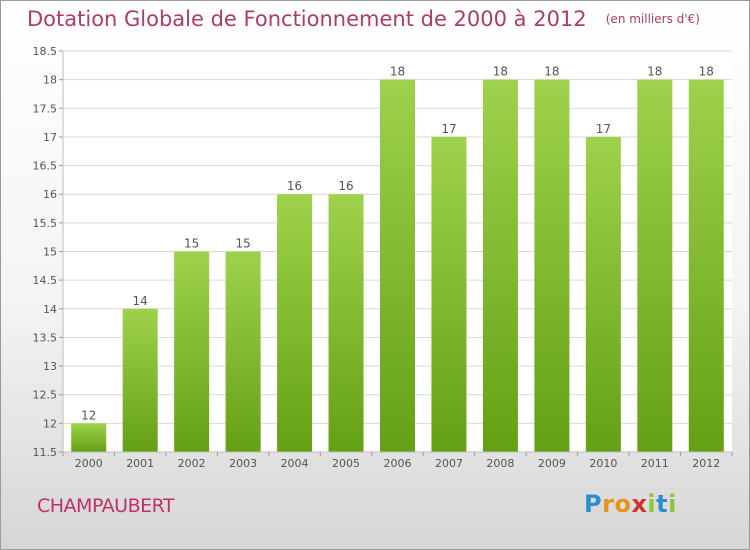  What do you see at coordinates (140, 463) in the screenshot?
I see `x-tick-label: 2001` at bounding box center [140, 463].